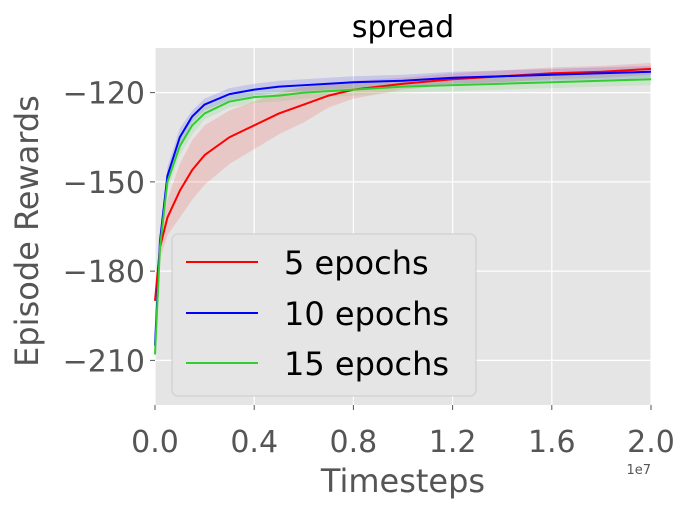 The image size is (688, 508). What do you see at coordinates (366, 314) in the screenshot?
I see `legend-label-10-epochs: 10 epochs` at bounding box center [366, 314].